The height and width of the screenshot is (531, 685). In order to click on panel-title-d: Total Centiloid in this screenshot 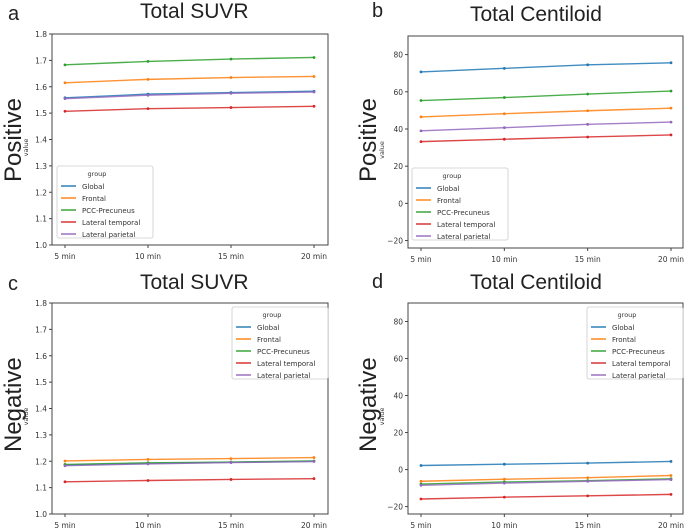, I will do `click(536, 282)`.